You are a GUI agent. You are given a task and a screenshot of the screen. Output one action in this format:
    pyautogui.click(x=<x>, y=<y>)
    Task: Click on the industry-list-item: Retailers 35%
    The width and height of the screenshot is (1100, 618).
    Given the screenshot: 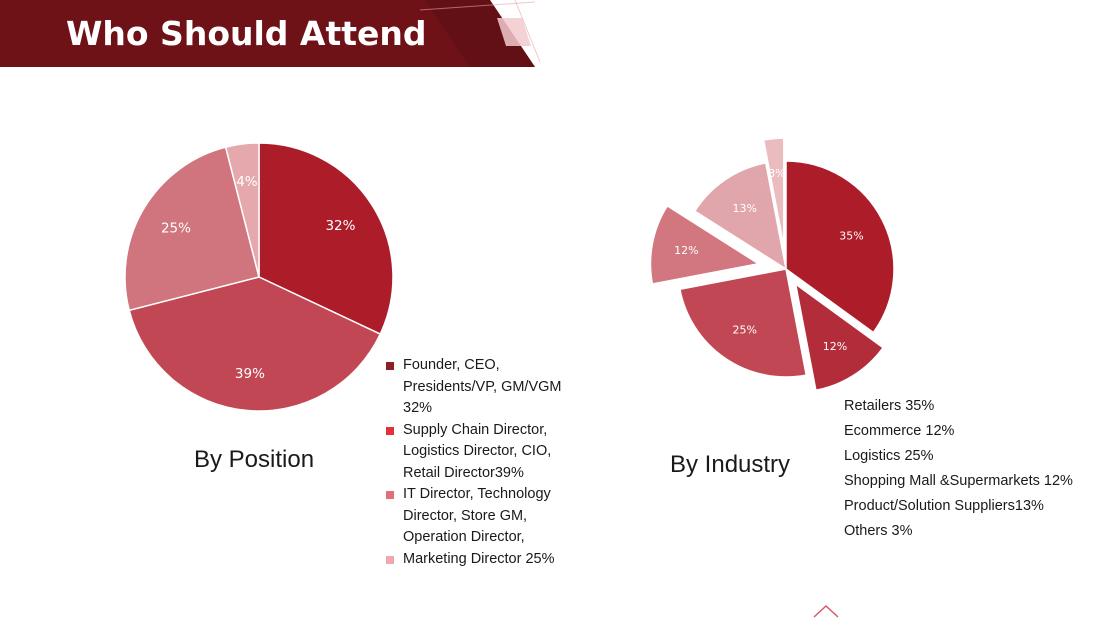 What is the action you would take?
    pyautogui.click(x=889, y=406)
    